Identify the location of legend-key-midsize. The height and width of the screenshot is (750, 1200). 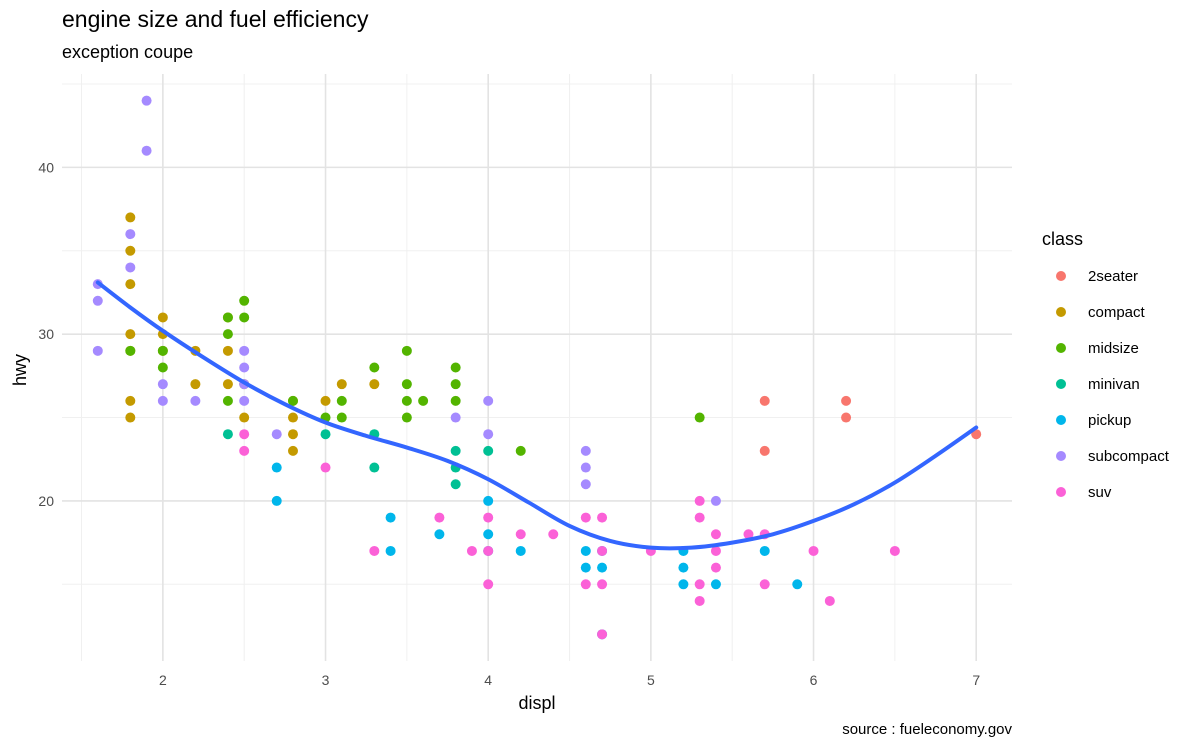
(1061, 348).